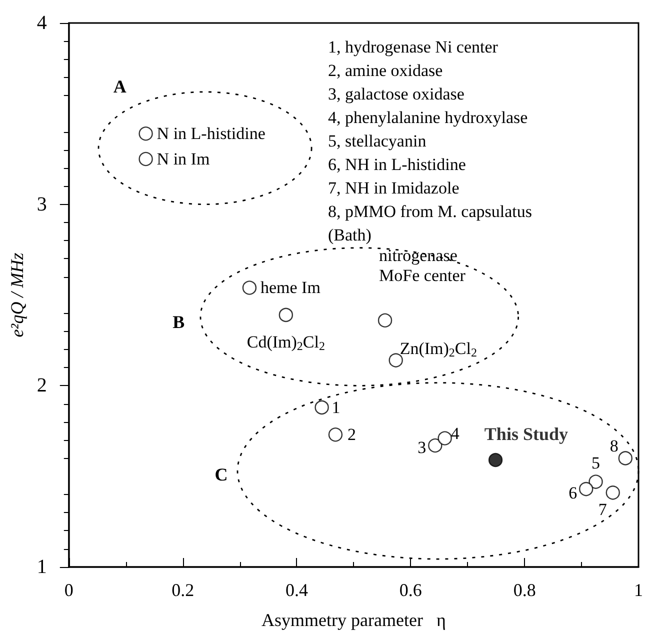  I want to click on x-tick-label: 1, so click(638, 590).